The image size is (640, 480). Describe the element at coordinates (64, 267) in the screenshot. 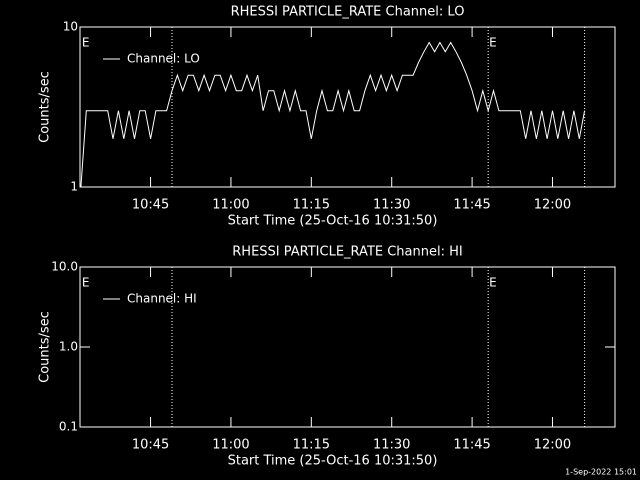

I see `y-tick-label: 10.0` at that location.